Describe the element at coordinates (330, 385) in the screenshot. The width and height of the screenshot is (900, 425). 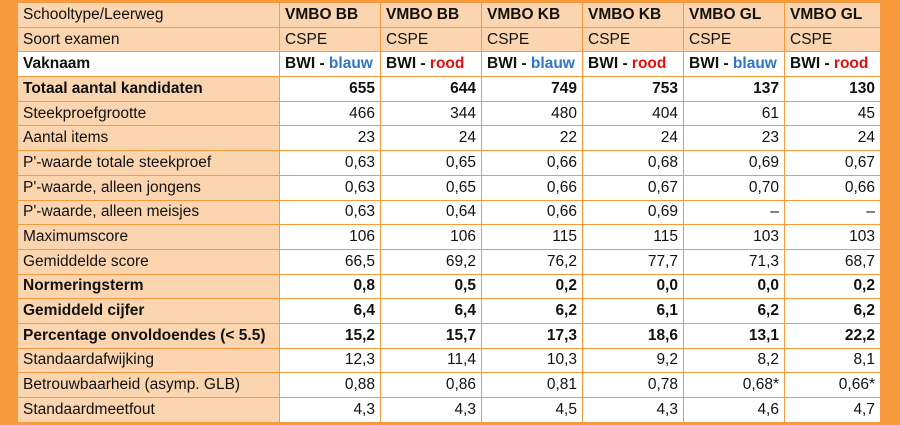
I see `value-cell: 0,88` at that location.